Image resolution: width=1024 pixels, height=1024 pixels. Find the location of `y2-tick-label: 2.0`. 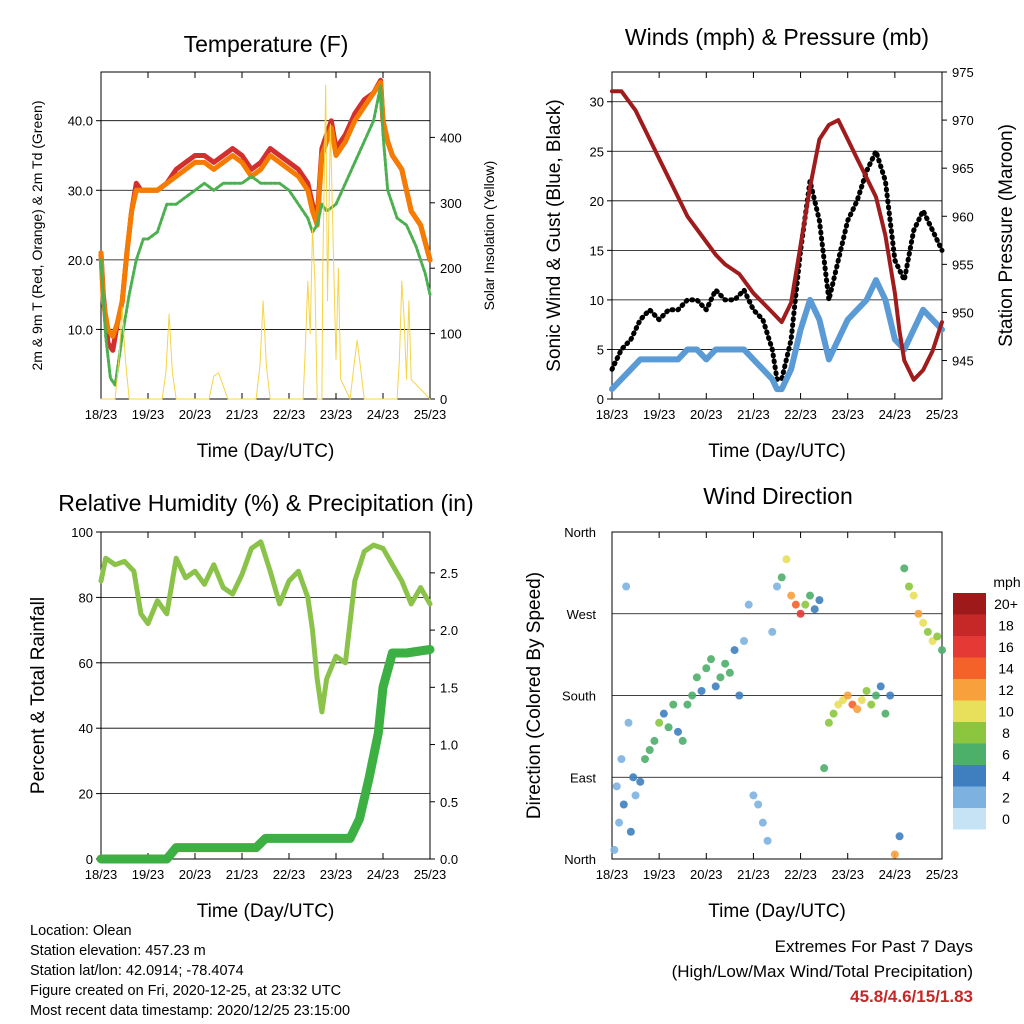

y2-tick-label: 2.0 is located at coordinates (449, 630).